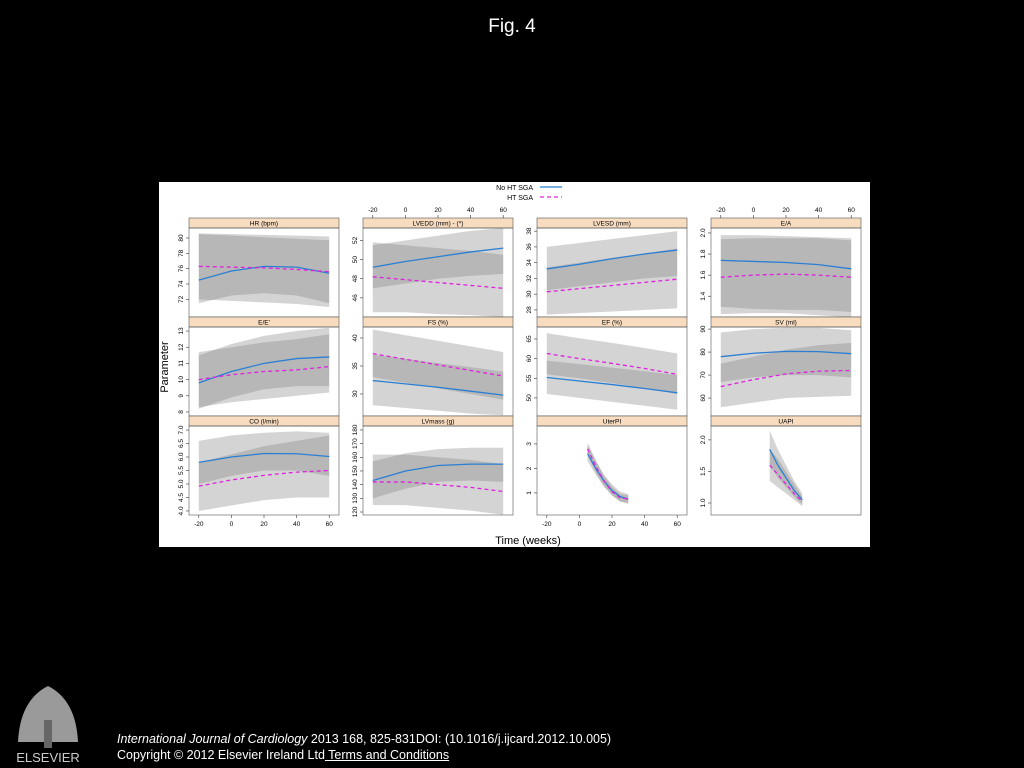 This screenshot has height=768, width=1024. What do you see at coordinates (785, 422) in the screenshot?
I see `panel-title: UAPI` at bounding box center [785, 422].